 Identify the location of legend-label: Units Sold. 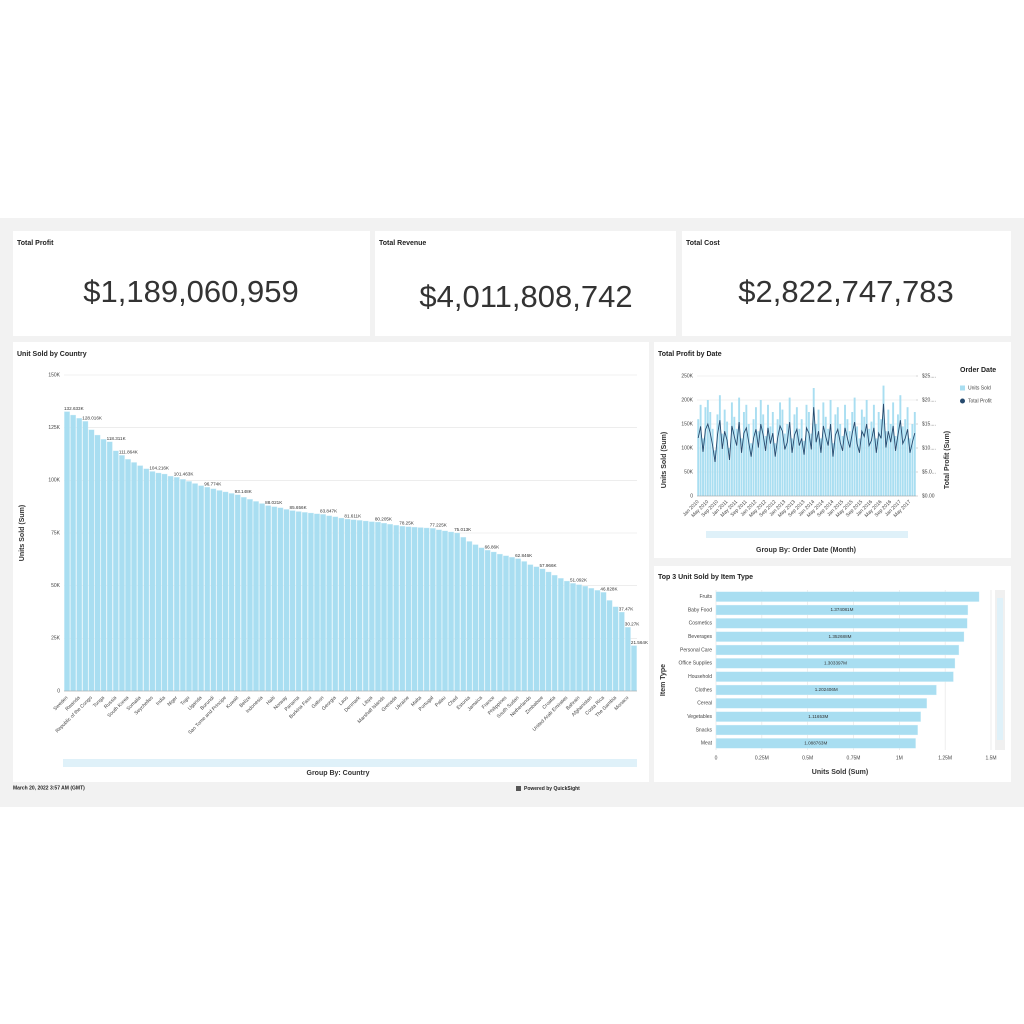
(979, 388).